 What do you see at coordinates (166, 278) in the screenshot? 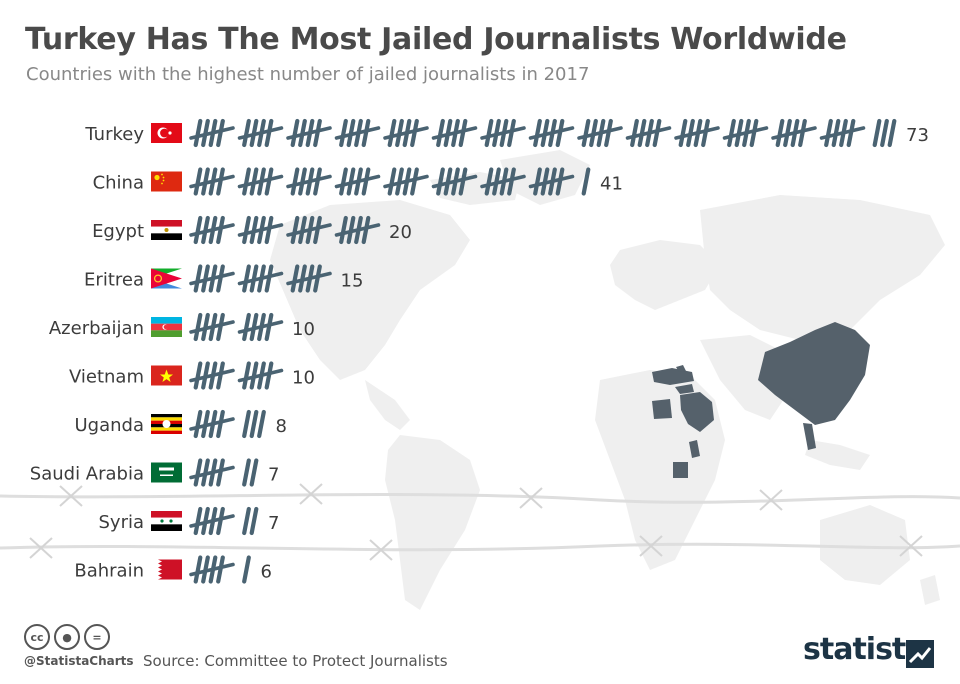
I see `eritrea-flag-icon` at bounding box center [166, 278].